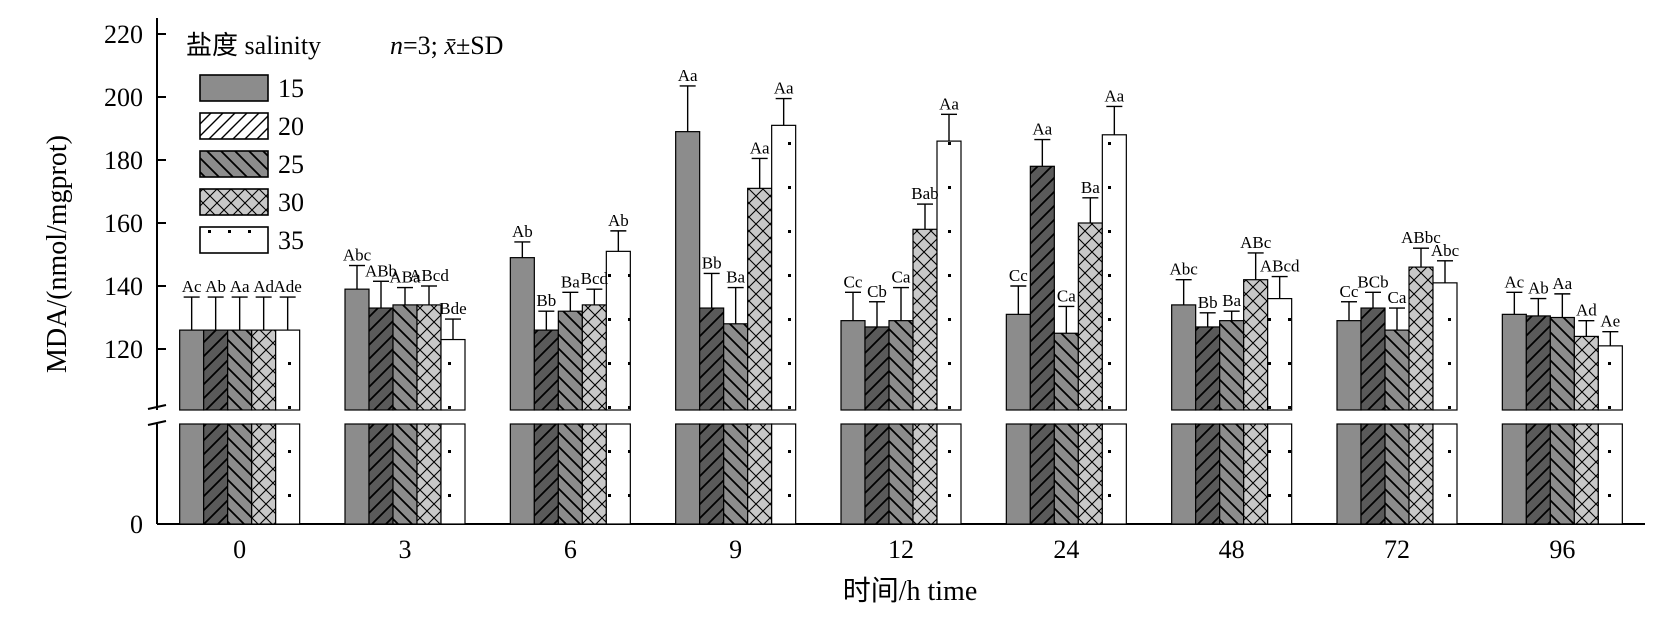 This screenshot has height=628, width=1668. I want to click on legend-label: 35, so click(291, 240).